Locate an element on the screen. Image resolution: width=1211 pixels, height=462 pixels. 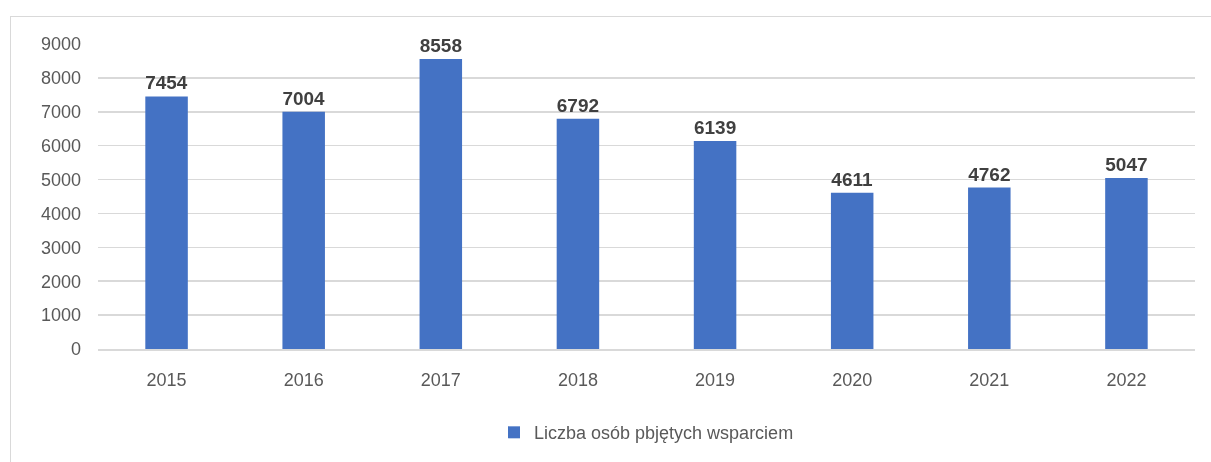
x-tick-label: 2017 is located at coordinates (440, 380).